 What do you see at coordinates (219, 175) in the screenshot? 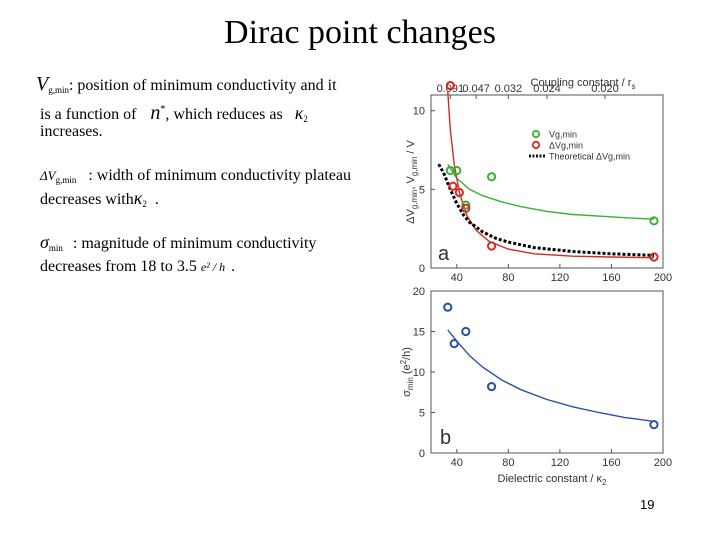
I see `para2-text-a: : width of minimum conductivity plateau` at bounding box center [219, 175].